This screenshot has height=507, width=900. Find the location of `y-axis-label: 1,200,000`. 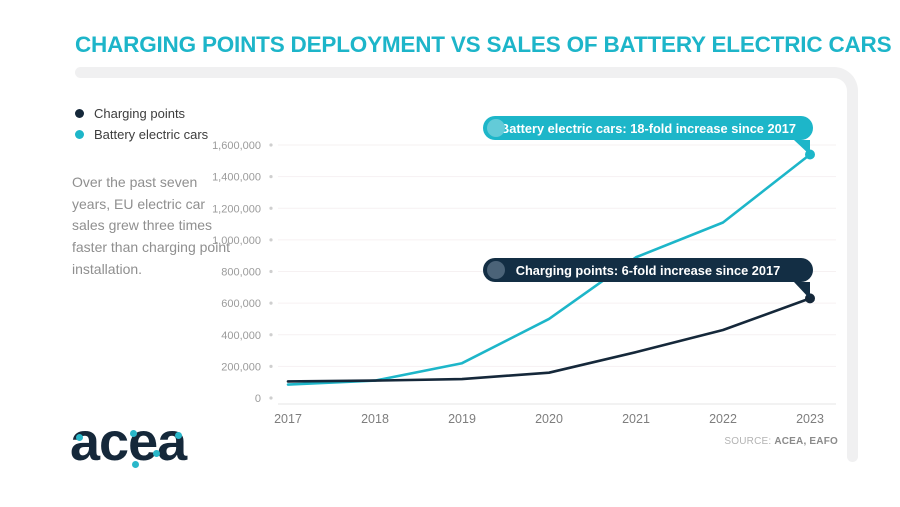

y-axis-label: 1,200,000 is located at coordinates (236, 209).